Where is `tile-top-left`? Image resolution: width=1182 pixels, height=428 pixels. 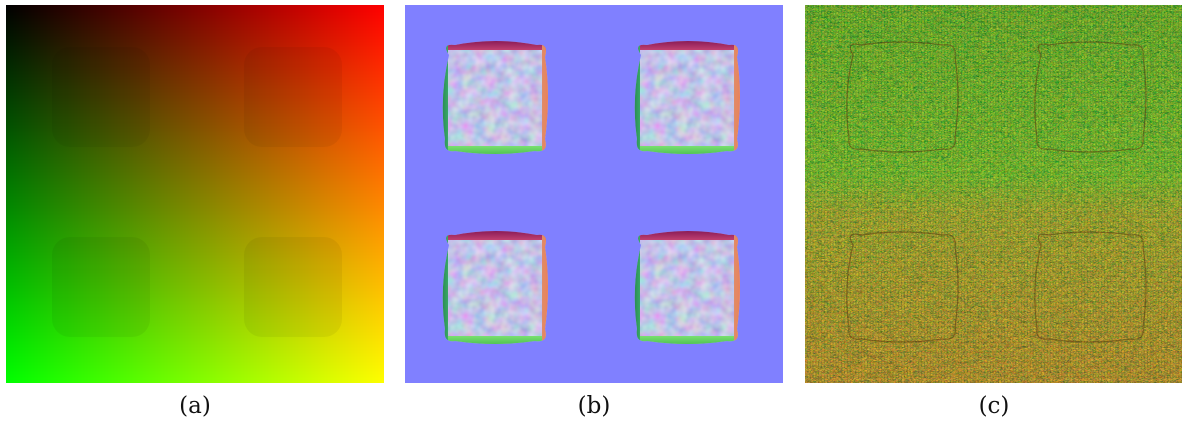
tile-top-left is located at coordinates (496, 99).